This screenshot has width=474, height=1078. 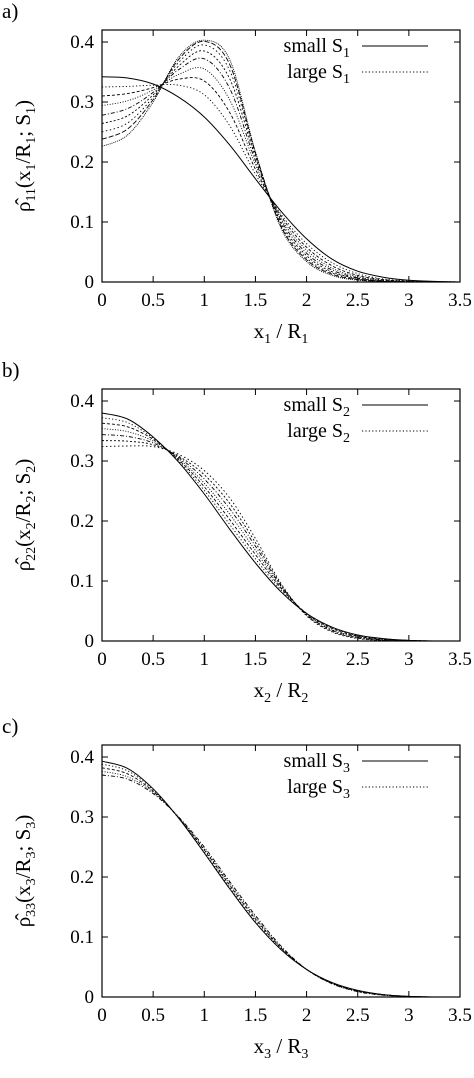 I want to click on y-axis-label: ρ̂22(x2/R2; S2), so click(x=25, y=515).